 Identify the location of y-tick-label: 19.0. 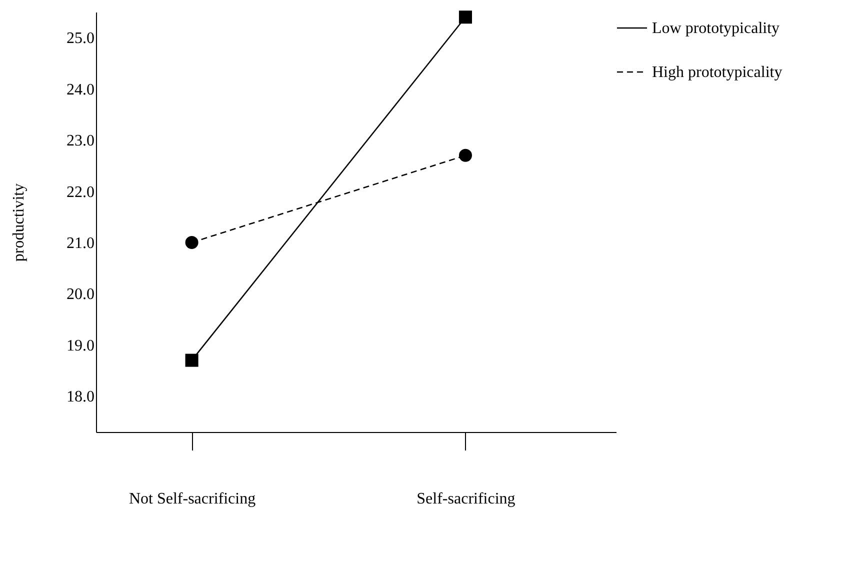
(80, 345).